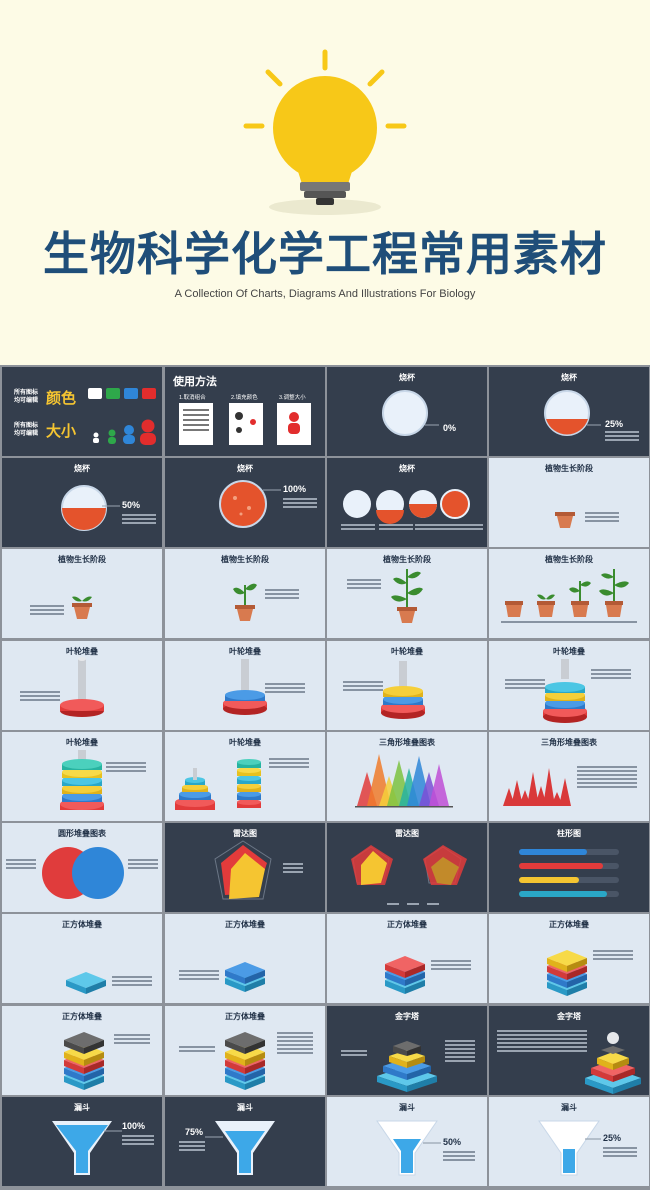 This screenshot has width=650, height=1190. I want to click on slide-thumbnail-triangle-chart-2: 三角形堆叠图表, so click(569, 776).